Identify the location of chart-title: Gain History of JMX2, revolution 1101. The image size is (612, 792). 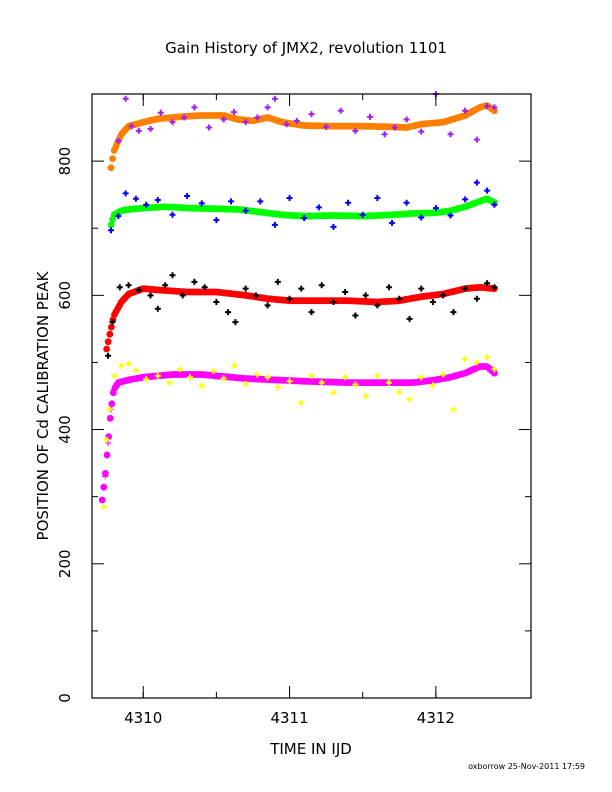
(306, 48).